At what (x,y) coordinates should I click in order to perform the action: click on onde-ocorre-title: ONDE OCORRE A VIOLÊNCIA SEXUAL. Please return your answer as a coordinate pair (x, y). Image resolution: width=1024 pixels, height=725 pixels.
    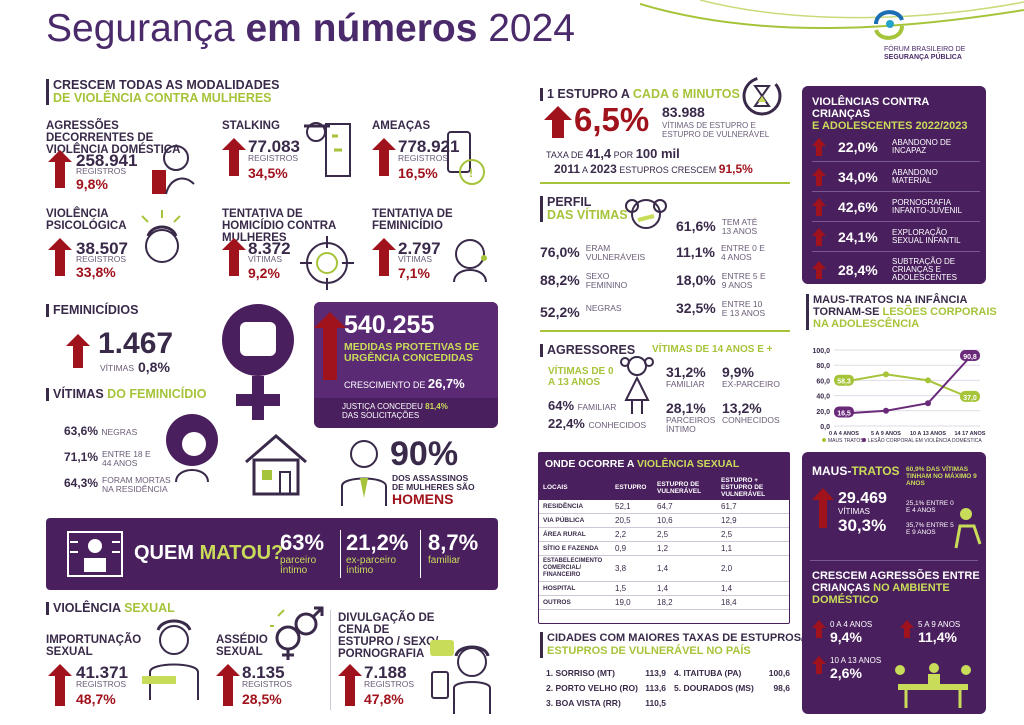
    Looking at the image, I should click on (664, 464).